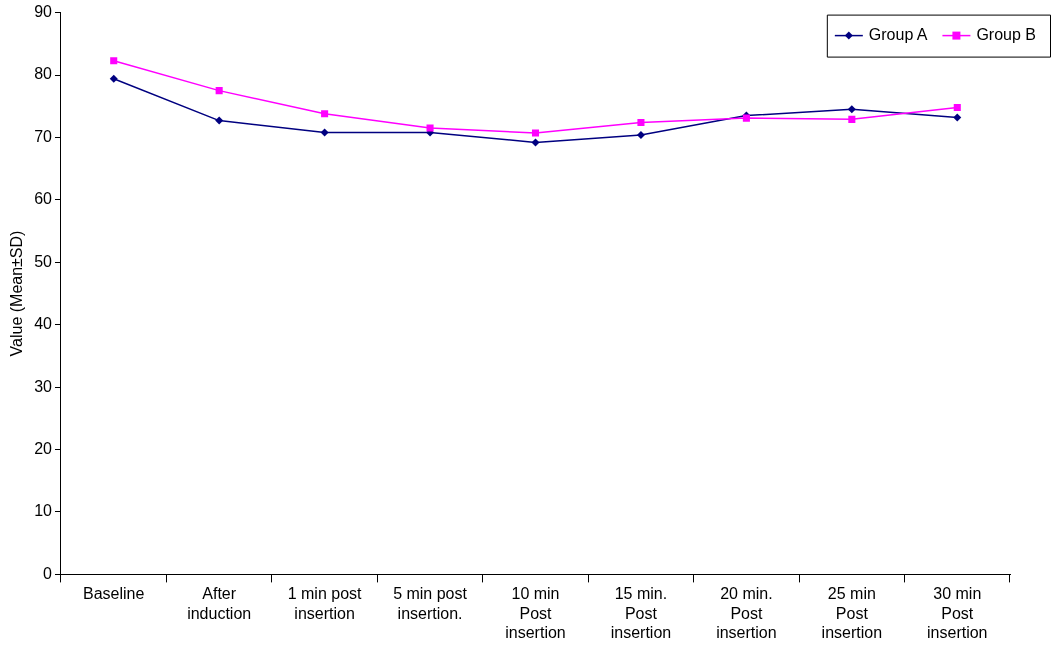 This screenshot has width=1056, height=650. I want to click on y-tick-label: 10, so click(43, 511).